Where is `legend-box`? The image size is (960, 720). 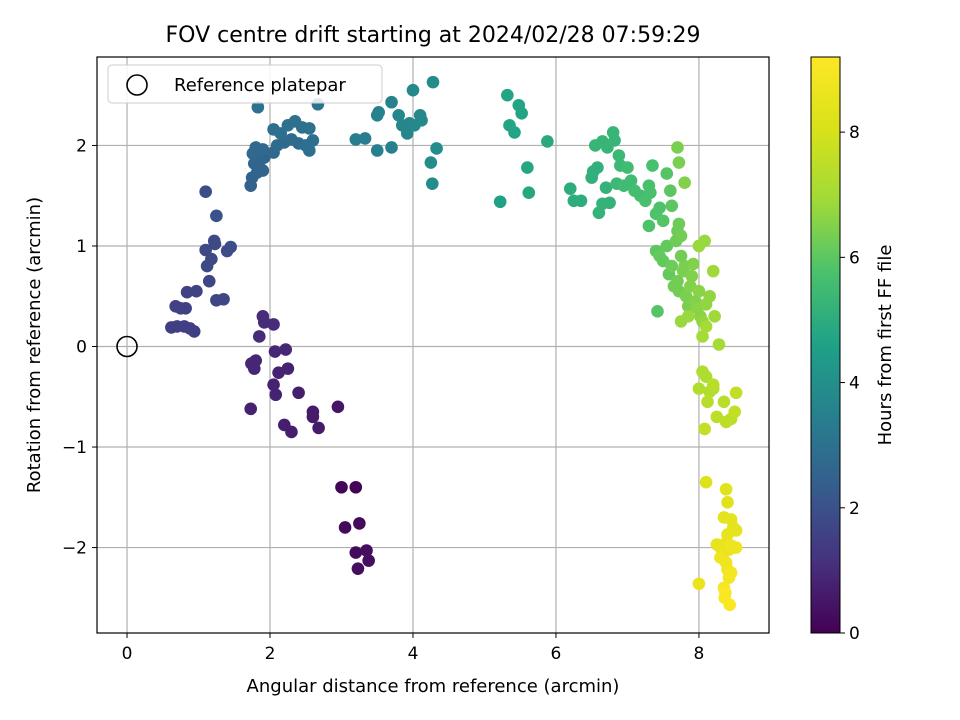
legend-box is located at coordinates (245, 84).